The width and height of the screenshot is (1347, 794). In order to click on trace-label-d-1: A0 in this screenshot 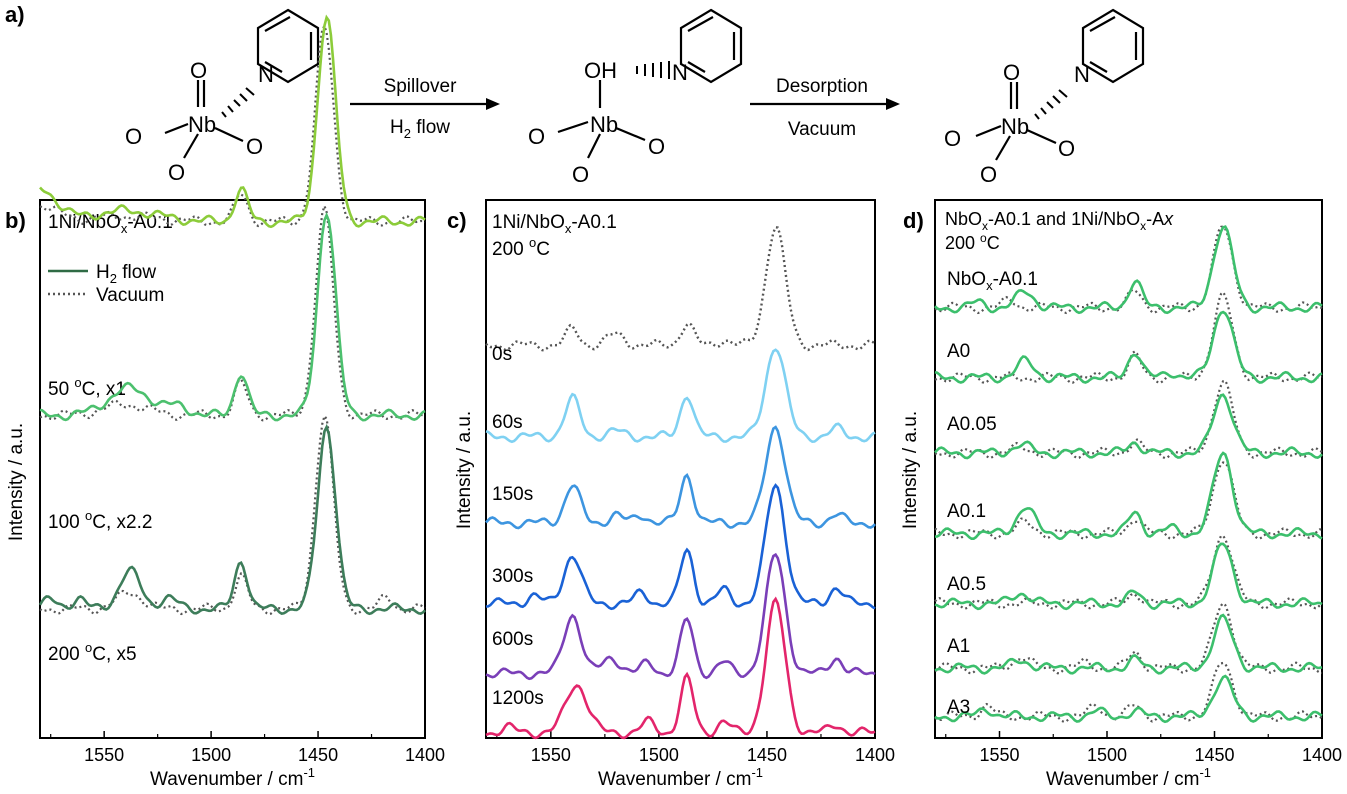, I will do `click(958, 351)`.